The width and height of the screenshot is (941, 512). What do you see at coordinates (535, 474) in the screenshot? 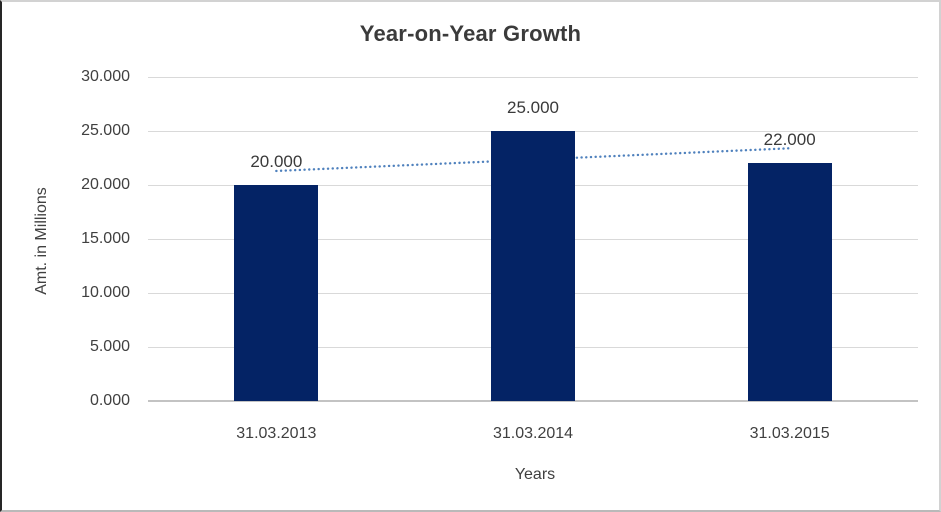
I see `x-axis-title: Years` at bounding box center [535, 474].